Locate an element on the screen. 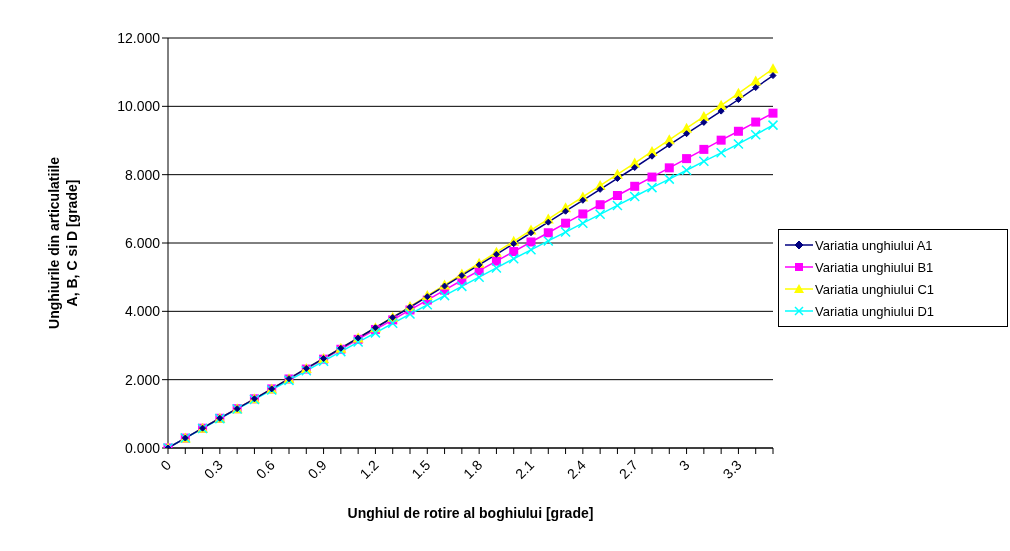  y-tick-label: 10.000 is located at coordinates (139, 106).